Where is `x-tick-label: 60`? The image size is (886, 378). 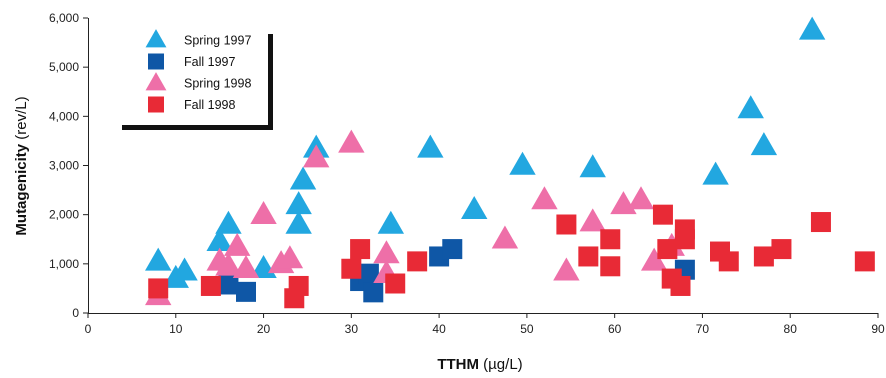 x-tick-label: 60 is located at coordinates (615, 329).